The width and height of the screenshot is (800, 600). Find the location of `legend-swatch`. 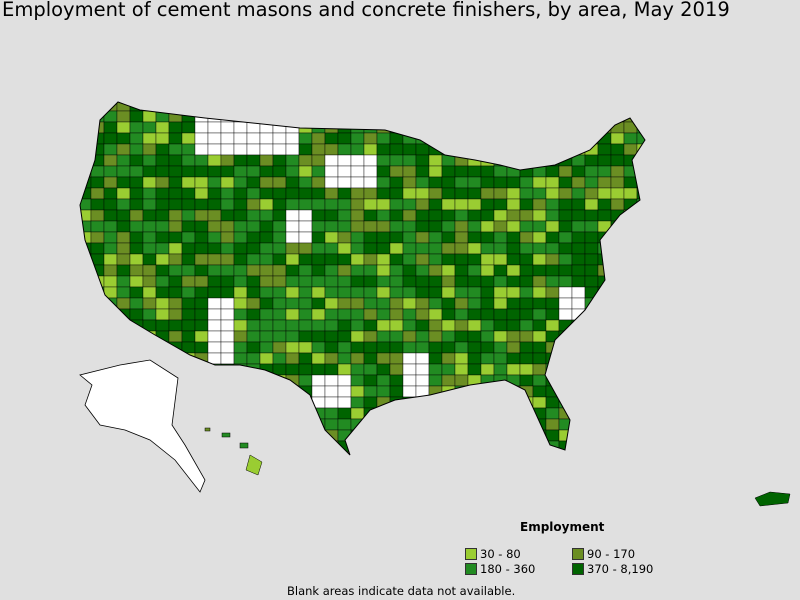

legend-swatch is located at coordinates (578, 569).